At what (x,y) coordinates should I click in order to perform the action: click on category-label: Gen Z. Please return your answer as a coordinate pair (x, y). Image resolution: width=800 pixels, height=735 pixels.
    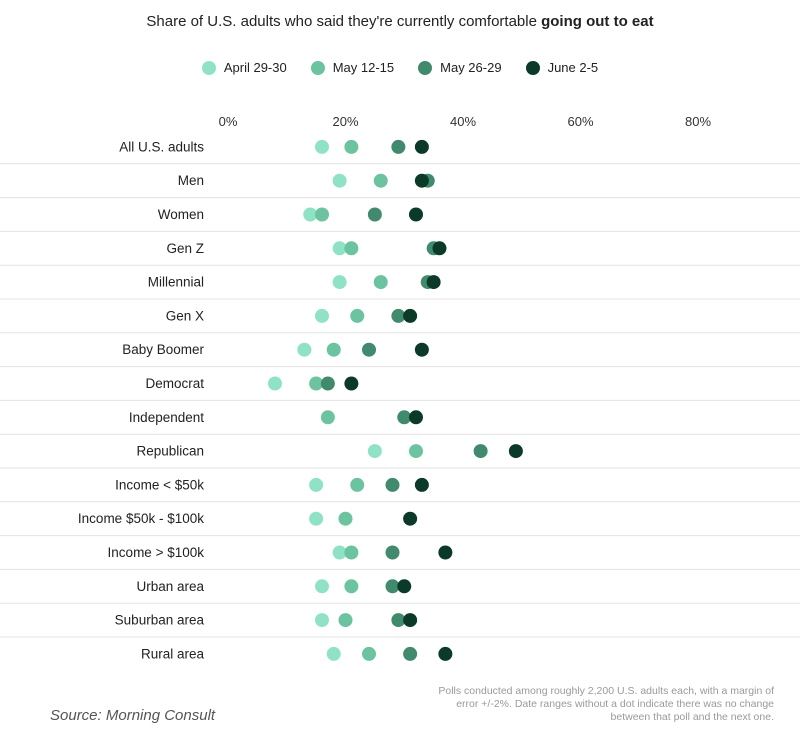
    Looking at the image, I should click on (185, 248).